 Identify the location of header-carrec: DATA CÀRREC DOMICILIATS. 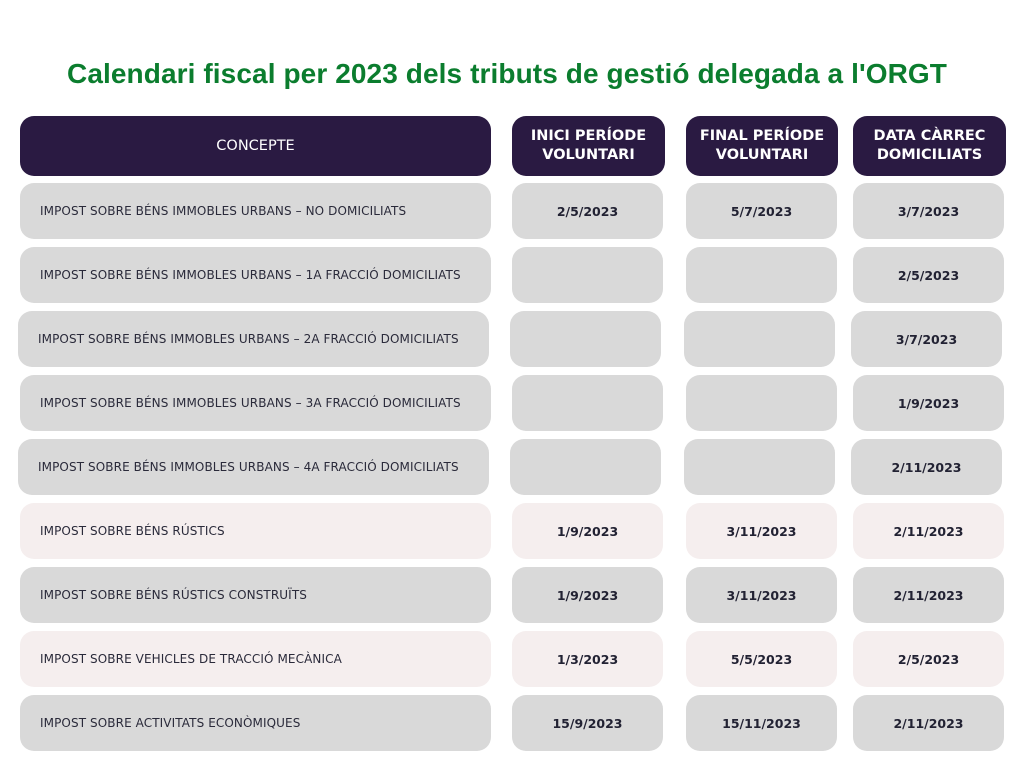
(929, 146).